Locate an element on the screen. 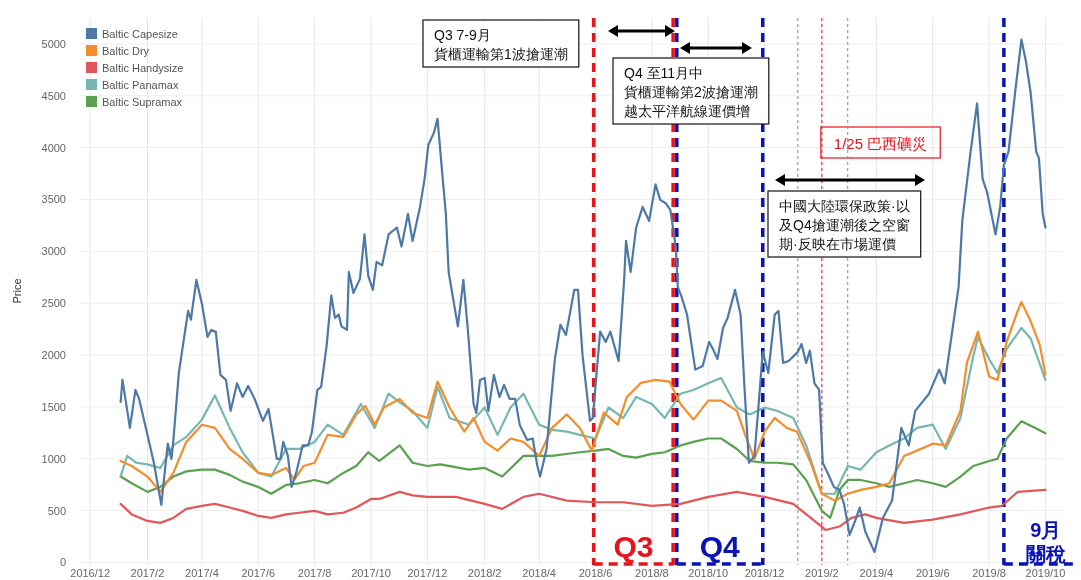 Image resolution: width=1081 pixels, height=580 pixels. x-tick-label: 2018/6 is located at coordinates (595, 573).